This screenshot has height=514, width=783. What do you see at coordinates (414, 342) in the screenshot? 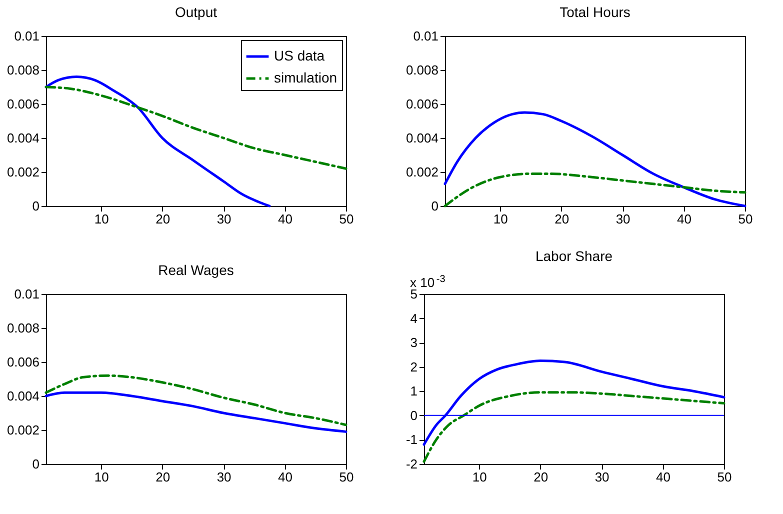
I see `y-tick-label: 3` at bounding box center [414, 342].